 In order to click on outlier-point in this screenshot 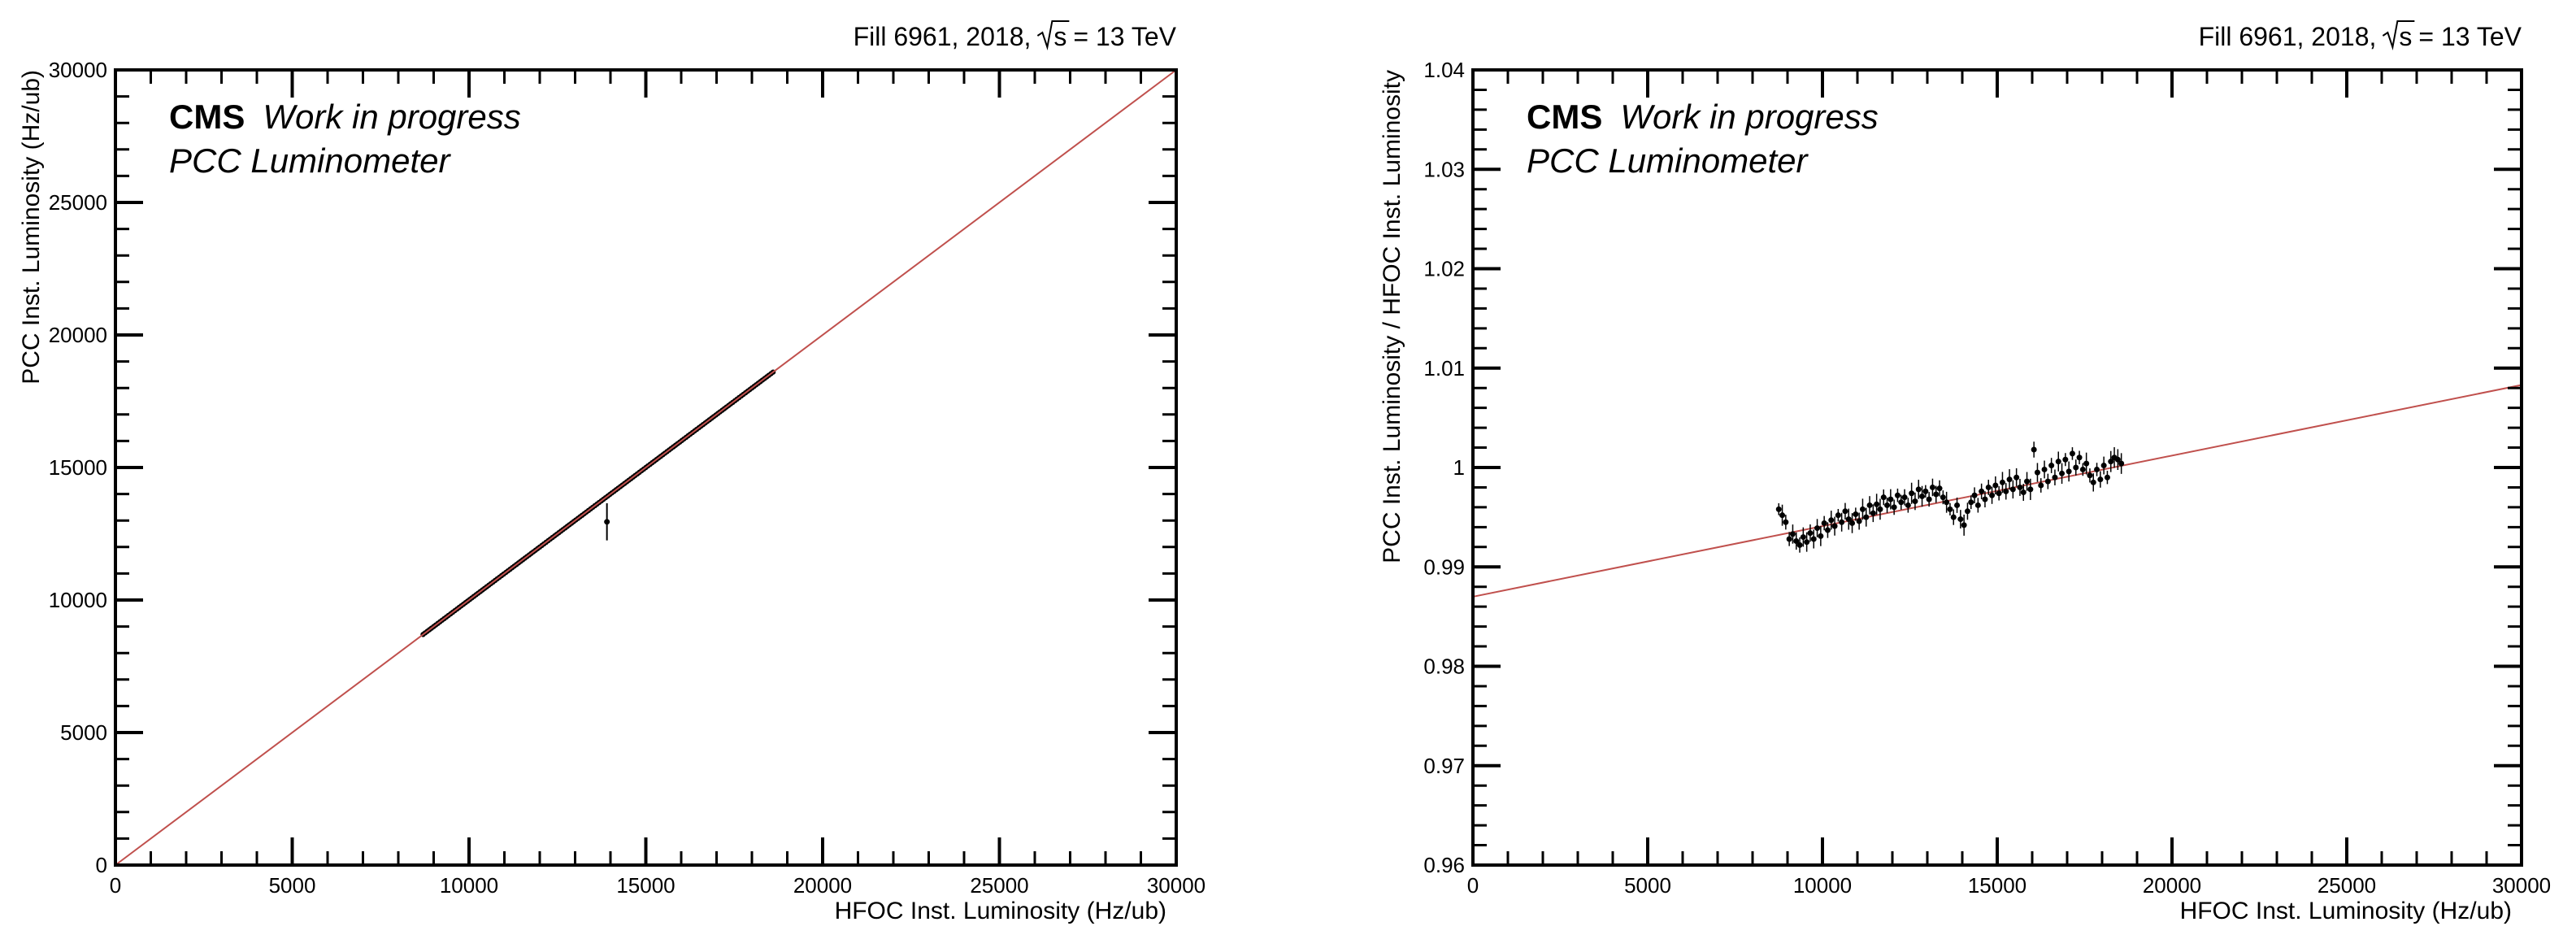, I will do `click(607, 522)`.